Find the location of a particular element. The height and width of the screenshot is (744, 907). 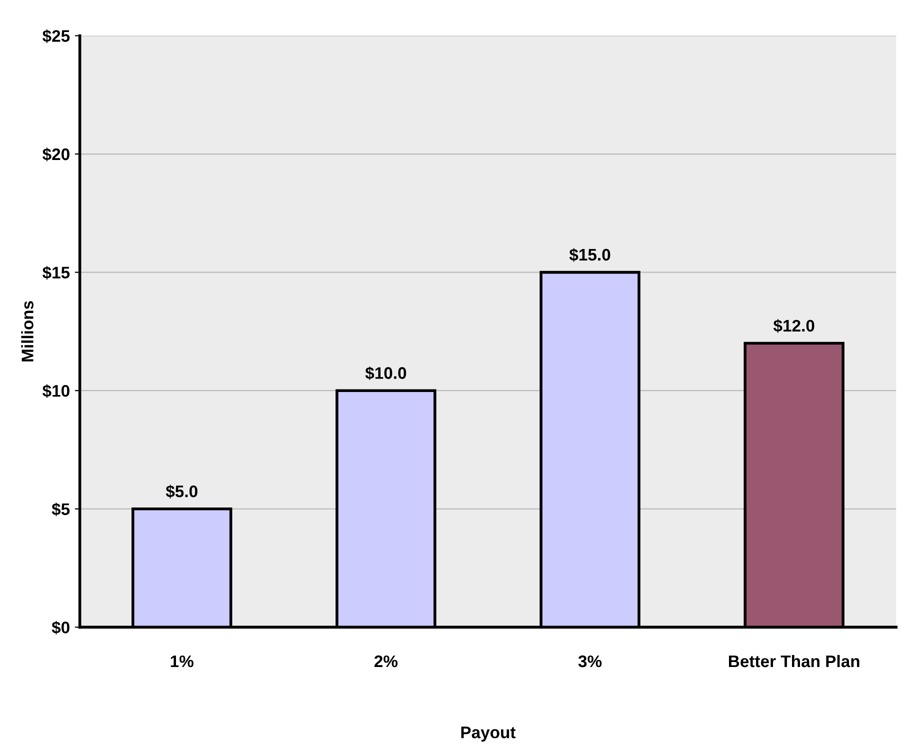

x-tick-label: 3% is located at coordinates (590, 661).